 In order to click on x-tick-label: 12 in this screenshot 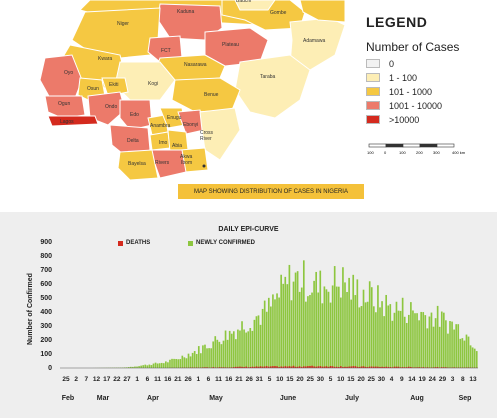, I will do `click(97, 379)`.